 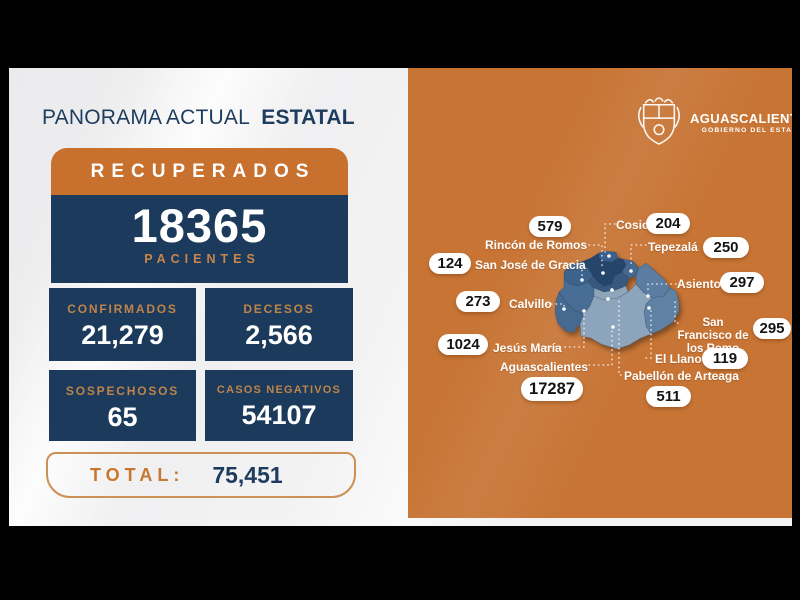 I want to click on state-government-logo: AGUASCALIENTES GOBIERNO DEL ESTADO, so click(x=714, y=122).